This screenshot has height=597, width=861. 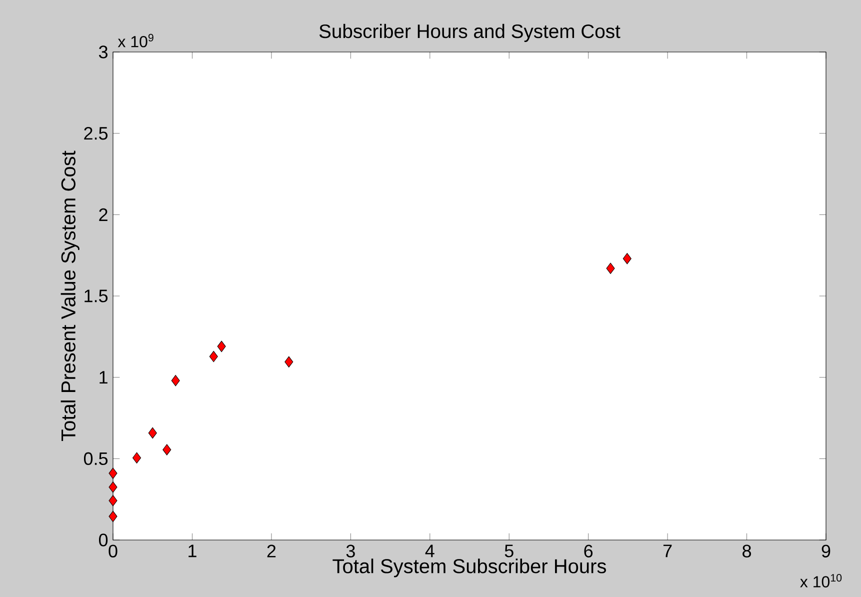 What do you see at coordinates (136, 41) in the screenshot?
I see `text: x 10$^{9}$` at bounding box center [136, 41].